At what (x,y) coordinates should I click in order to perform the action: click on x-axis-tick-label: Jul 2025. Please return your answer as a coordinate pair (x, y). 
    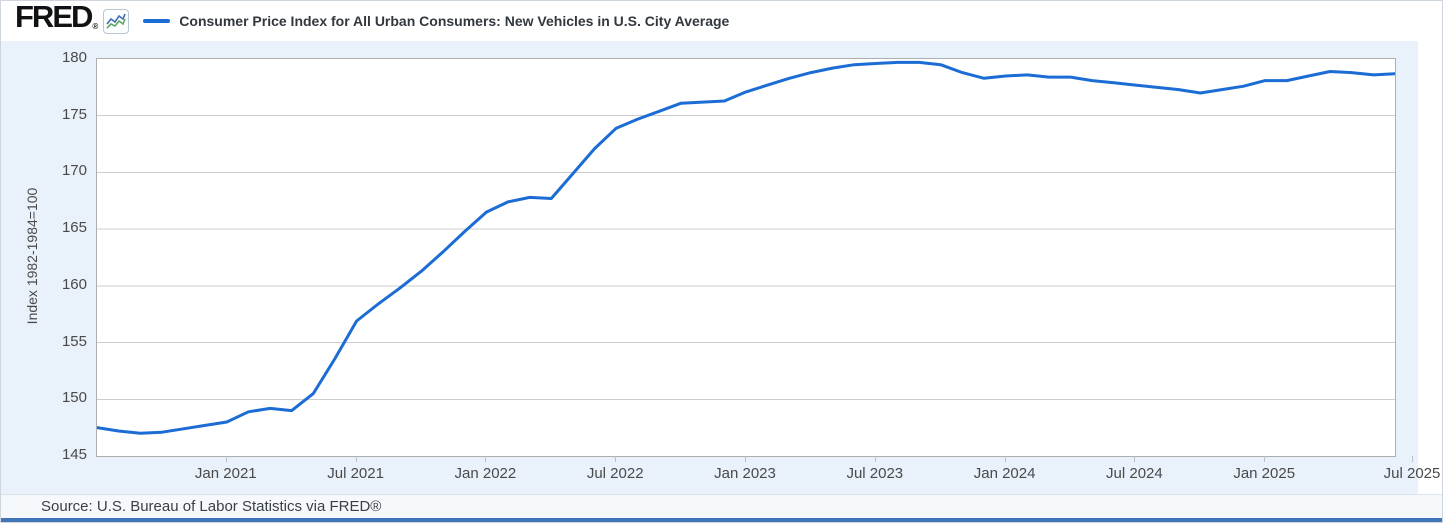
    Looking at the image, I should click on (1412, 473).